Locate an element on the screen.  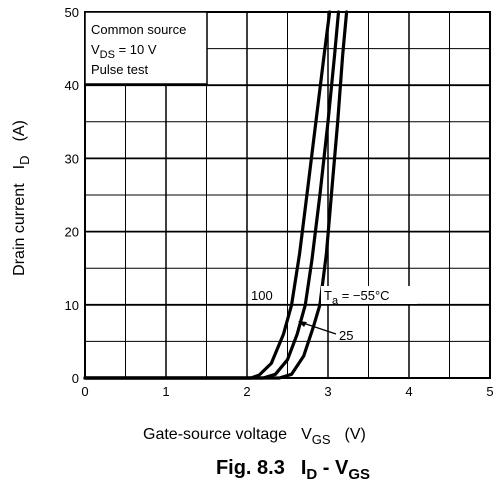
annotation-25-leader is located at coordinates (318, 328).